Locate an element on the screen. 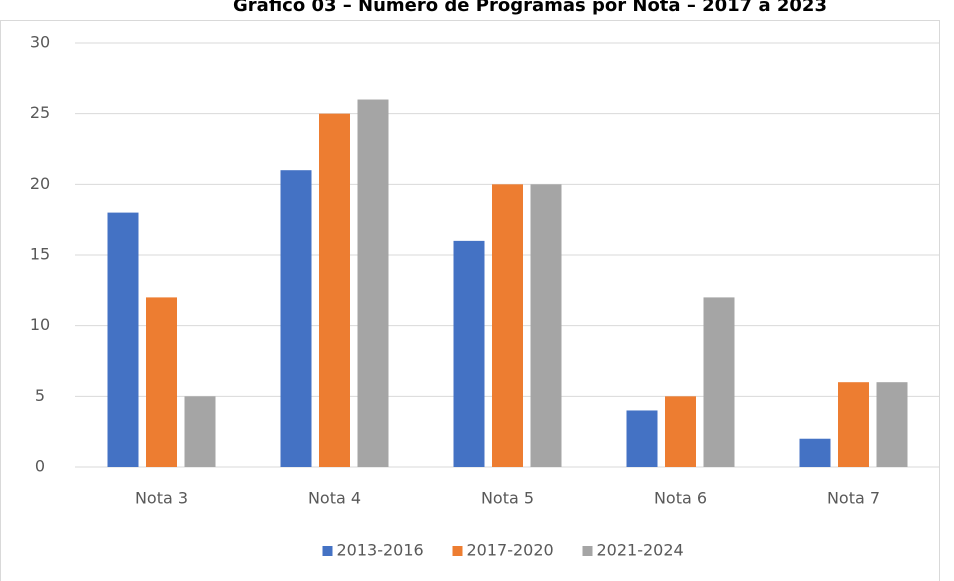 The height and width of the screenshot is (581, 954). x-tick-label: Nota 4 is located at coordinates (334, 498).